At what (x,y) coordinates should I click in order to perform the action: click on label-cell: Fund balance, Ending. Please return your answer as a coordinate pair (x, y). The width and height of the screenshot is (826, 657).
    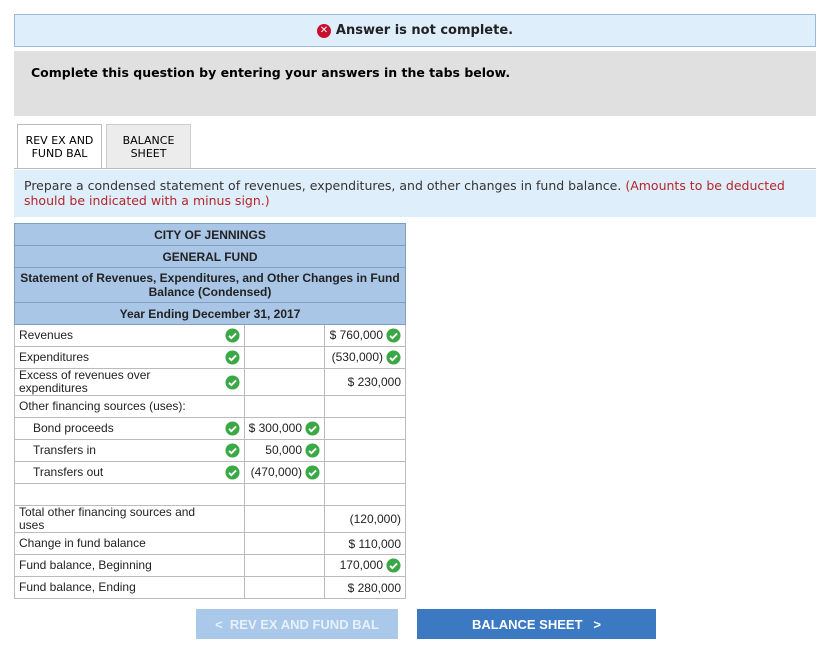
    Looking at the image, I should click on (129, 587).